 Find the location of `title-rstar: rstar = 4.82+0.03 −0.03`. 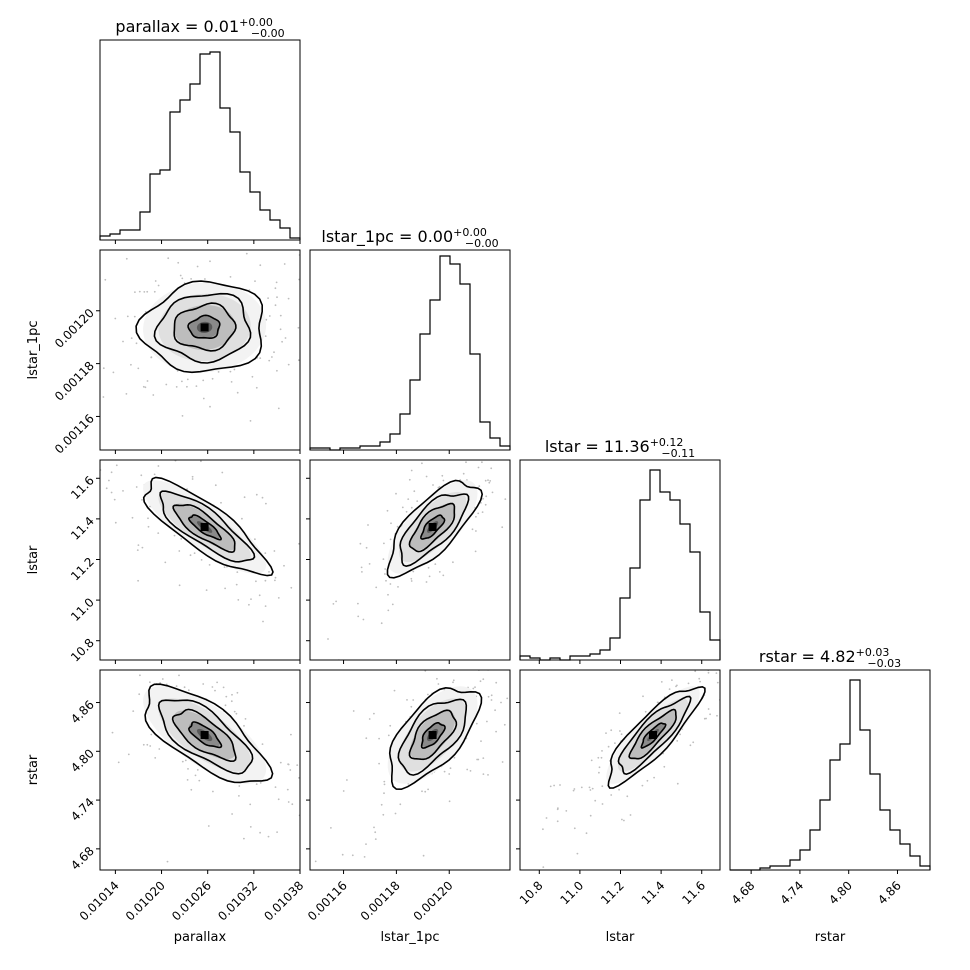

title-rstar: rstar = 4.82+0.03 −0.03 is located at coordinates (830, 658).